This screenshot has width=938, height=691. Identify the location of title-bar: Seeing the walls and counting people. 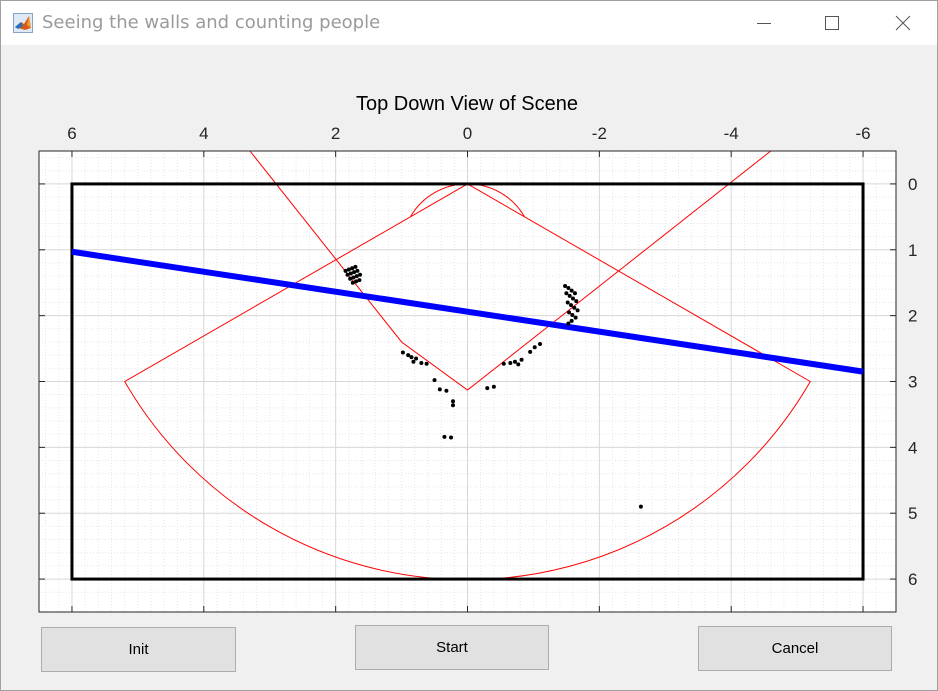
(469, 23).